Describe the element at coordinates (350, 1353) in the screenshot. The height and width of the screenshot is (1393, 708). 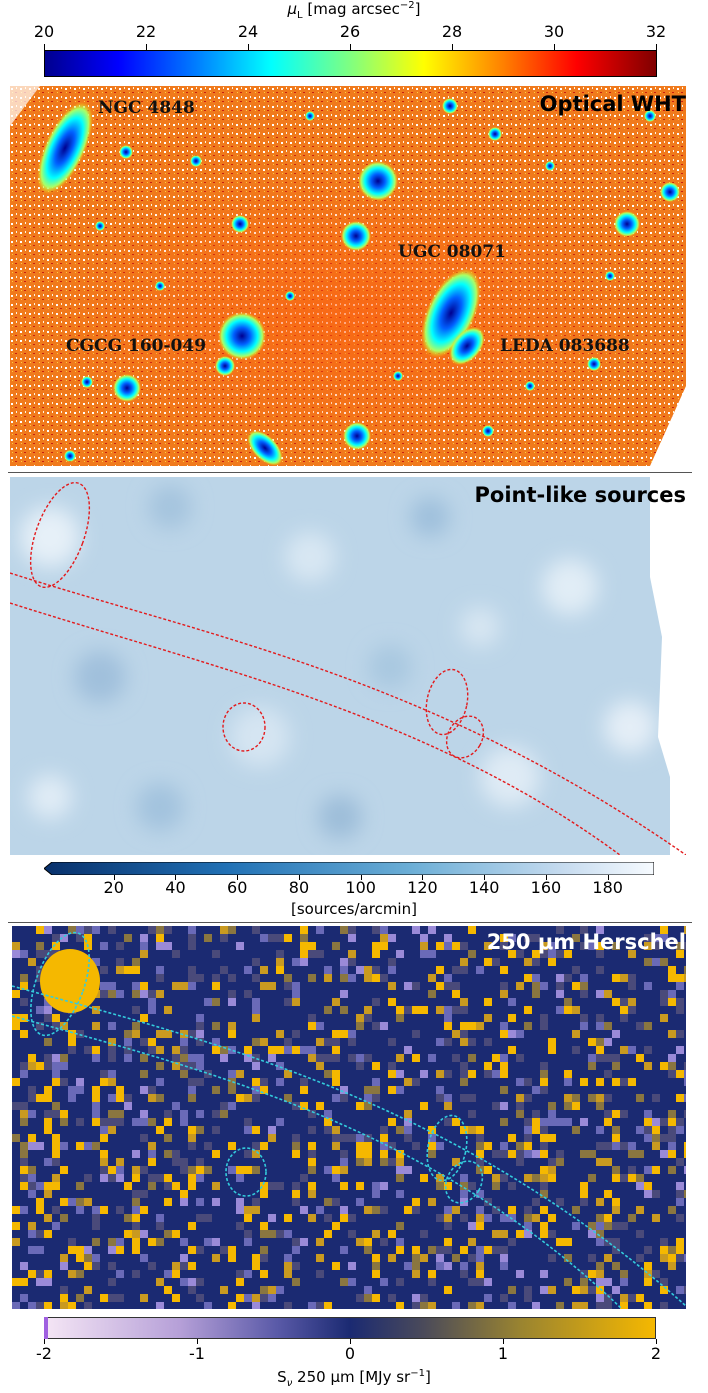
I see `colorbar-tick-label: 0` at that location.